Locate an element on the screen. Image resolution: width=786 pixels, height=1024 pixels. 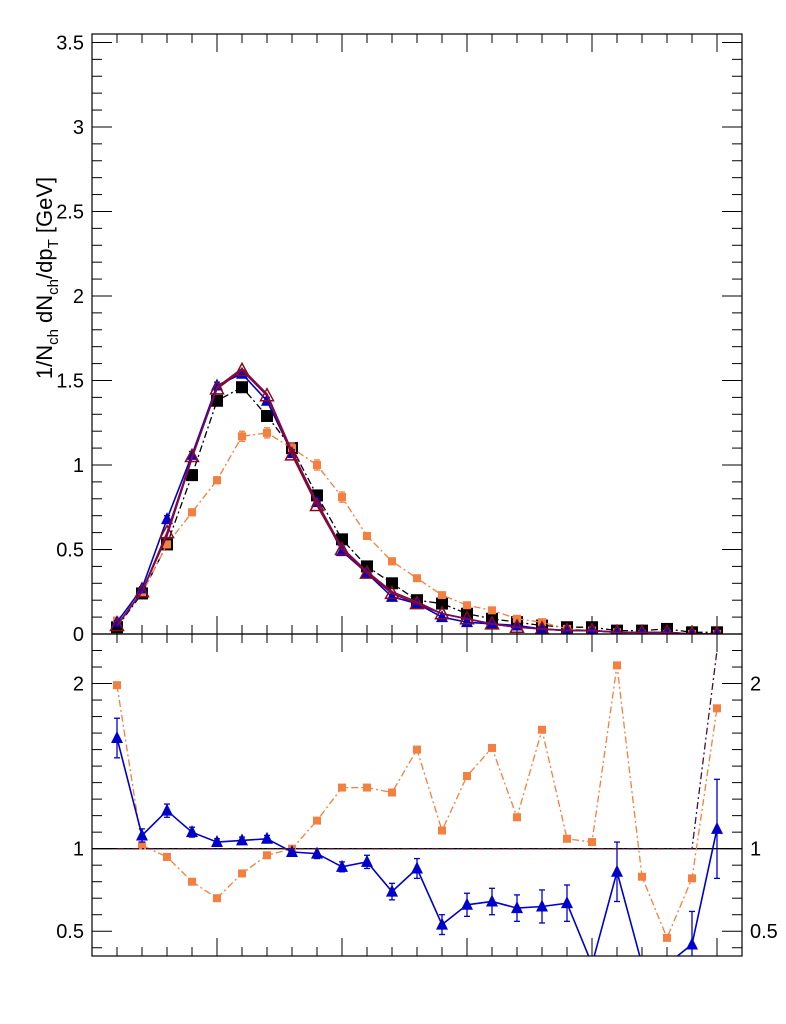
main-ytick-label: 1 is located at coordinates (78, 466).